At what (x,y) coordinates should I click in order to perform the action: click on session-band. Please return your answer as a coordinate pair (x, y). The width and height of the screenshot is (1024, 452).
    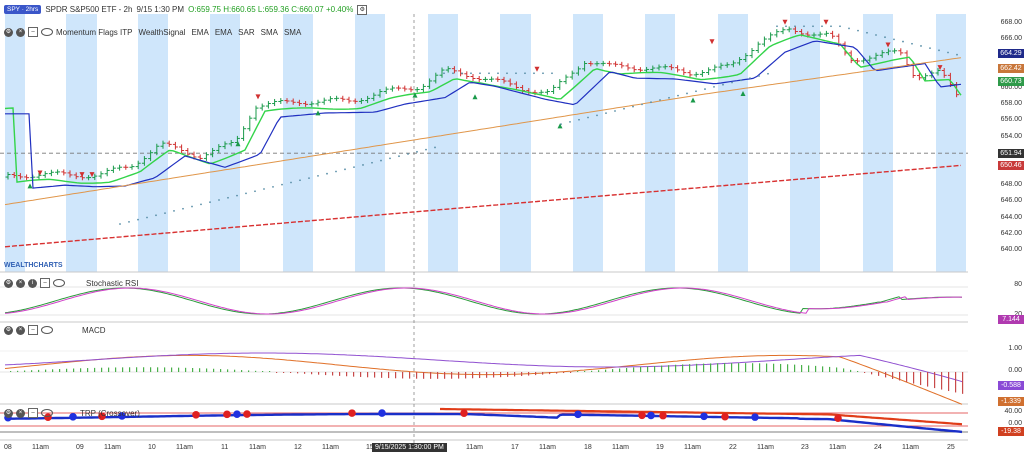
    Looking at the image, I should click on (588, 143).